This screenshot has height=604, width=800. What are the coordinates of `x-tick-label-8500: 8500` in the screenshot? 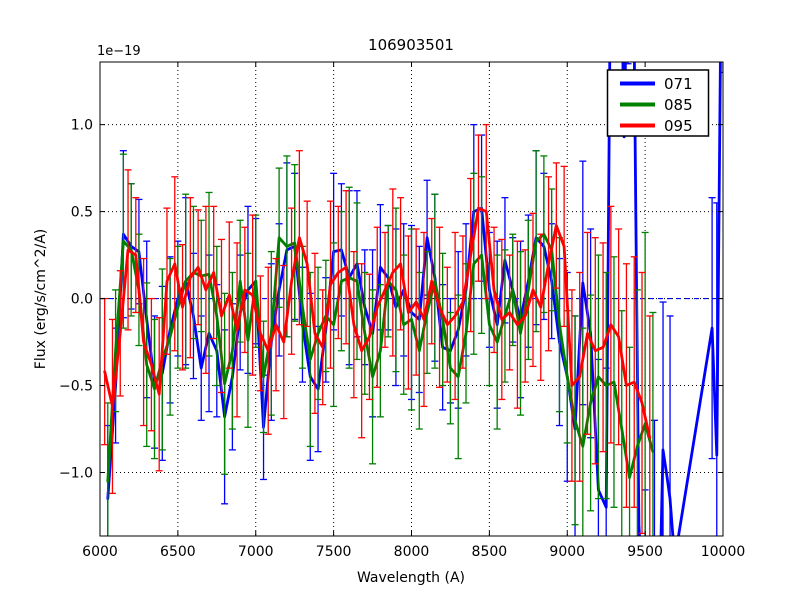 It's located at (490, 552).